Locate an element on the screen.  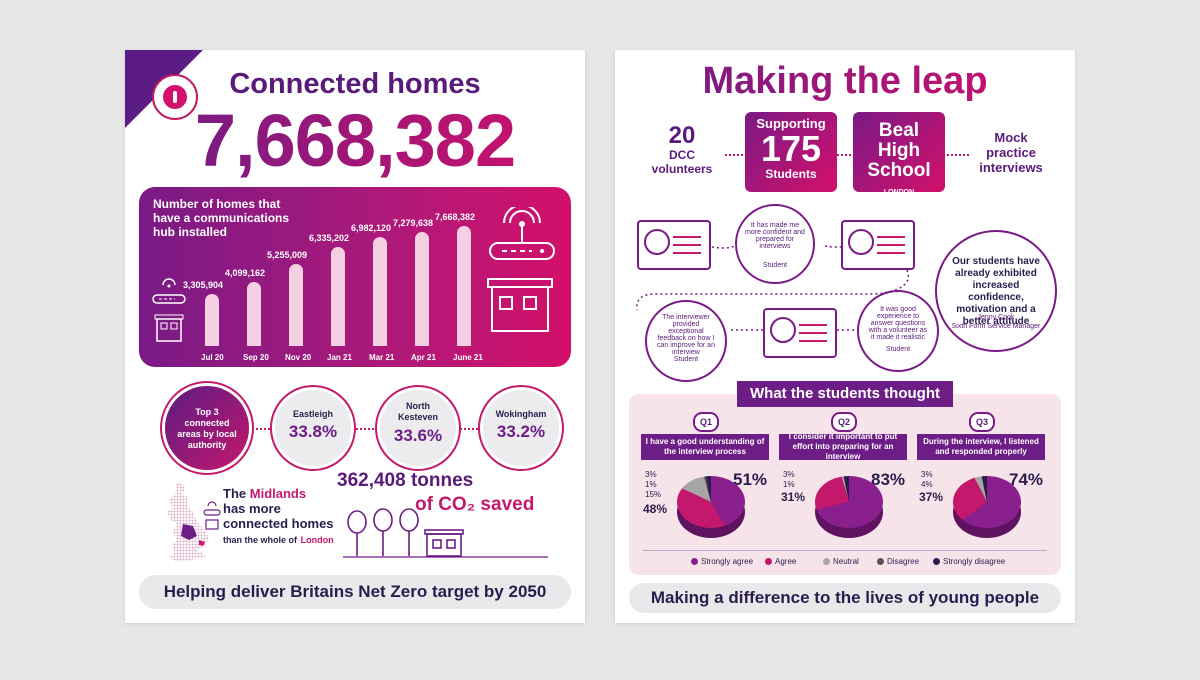
legend-label: Strongly agree is located at coordinates (727, 561).